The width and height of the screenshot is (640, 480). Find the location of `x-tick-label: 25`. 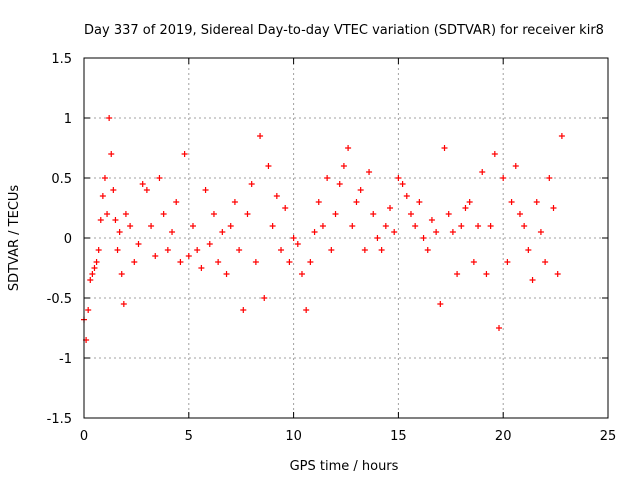

x-tick-label: 25 is located at coordinates (608, 436).